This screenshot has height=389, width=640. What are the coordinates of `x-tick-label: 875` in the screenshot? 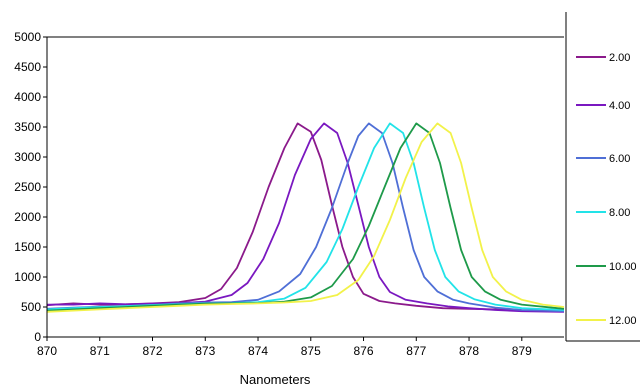 It's located at (311, 351).